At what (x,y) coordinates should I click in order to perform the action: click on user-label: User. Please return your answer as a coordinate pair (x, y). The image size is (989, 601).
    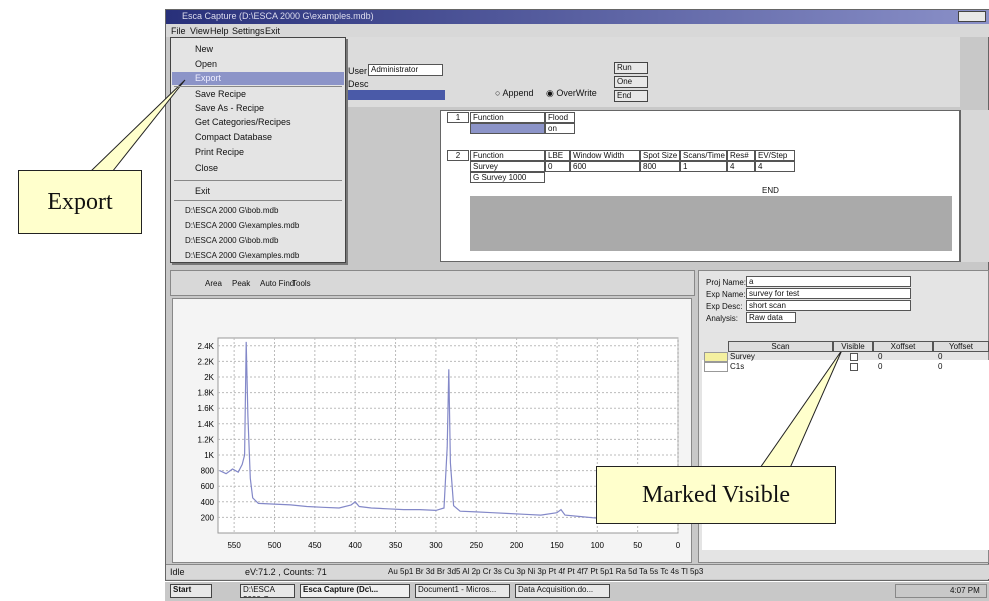
    Looking at the image, I should click on (358, 71).